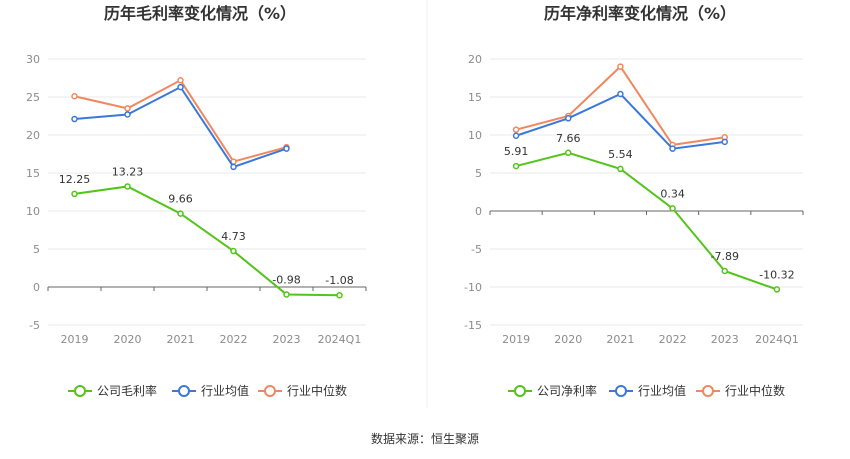  I want to click on data-label: 5.91, so click(516, 151).